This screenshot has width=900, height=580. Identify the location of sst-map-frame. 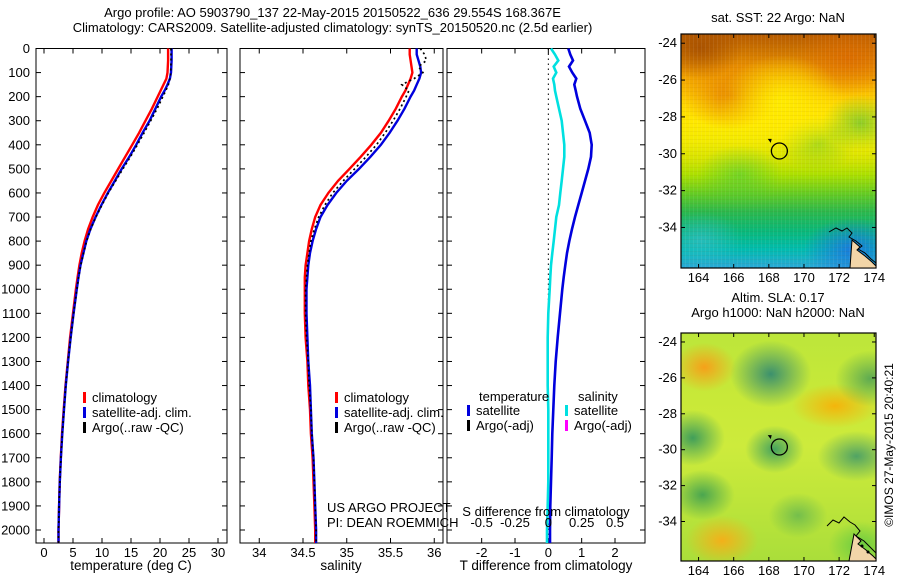
(778, 151).